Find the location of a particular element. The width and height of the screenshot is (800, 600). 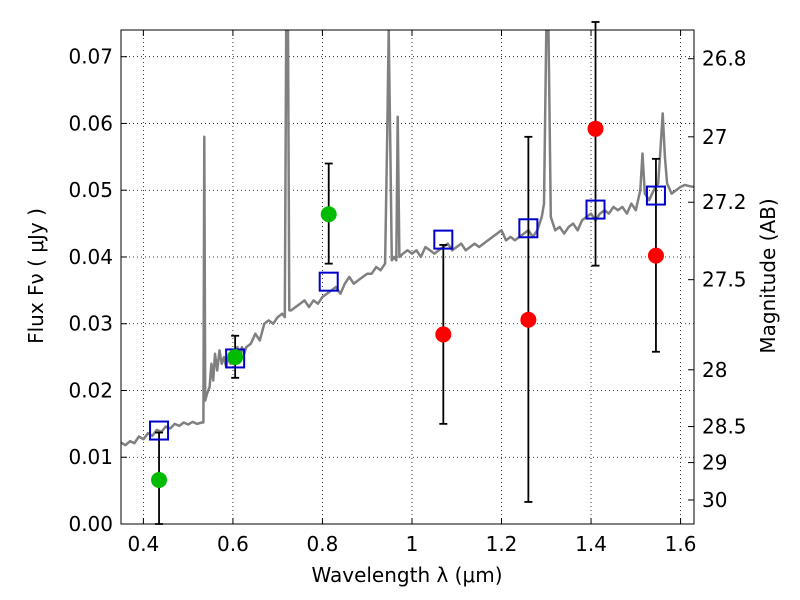

right-tick-label: 28 is located at coordinates (714, 370).